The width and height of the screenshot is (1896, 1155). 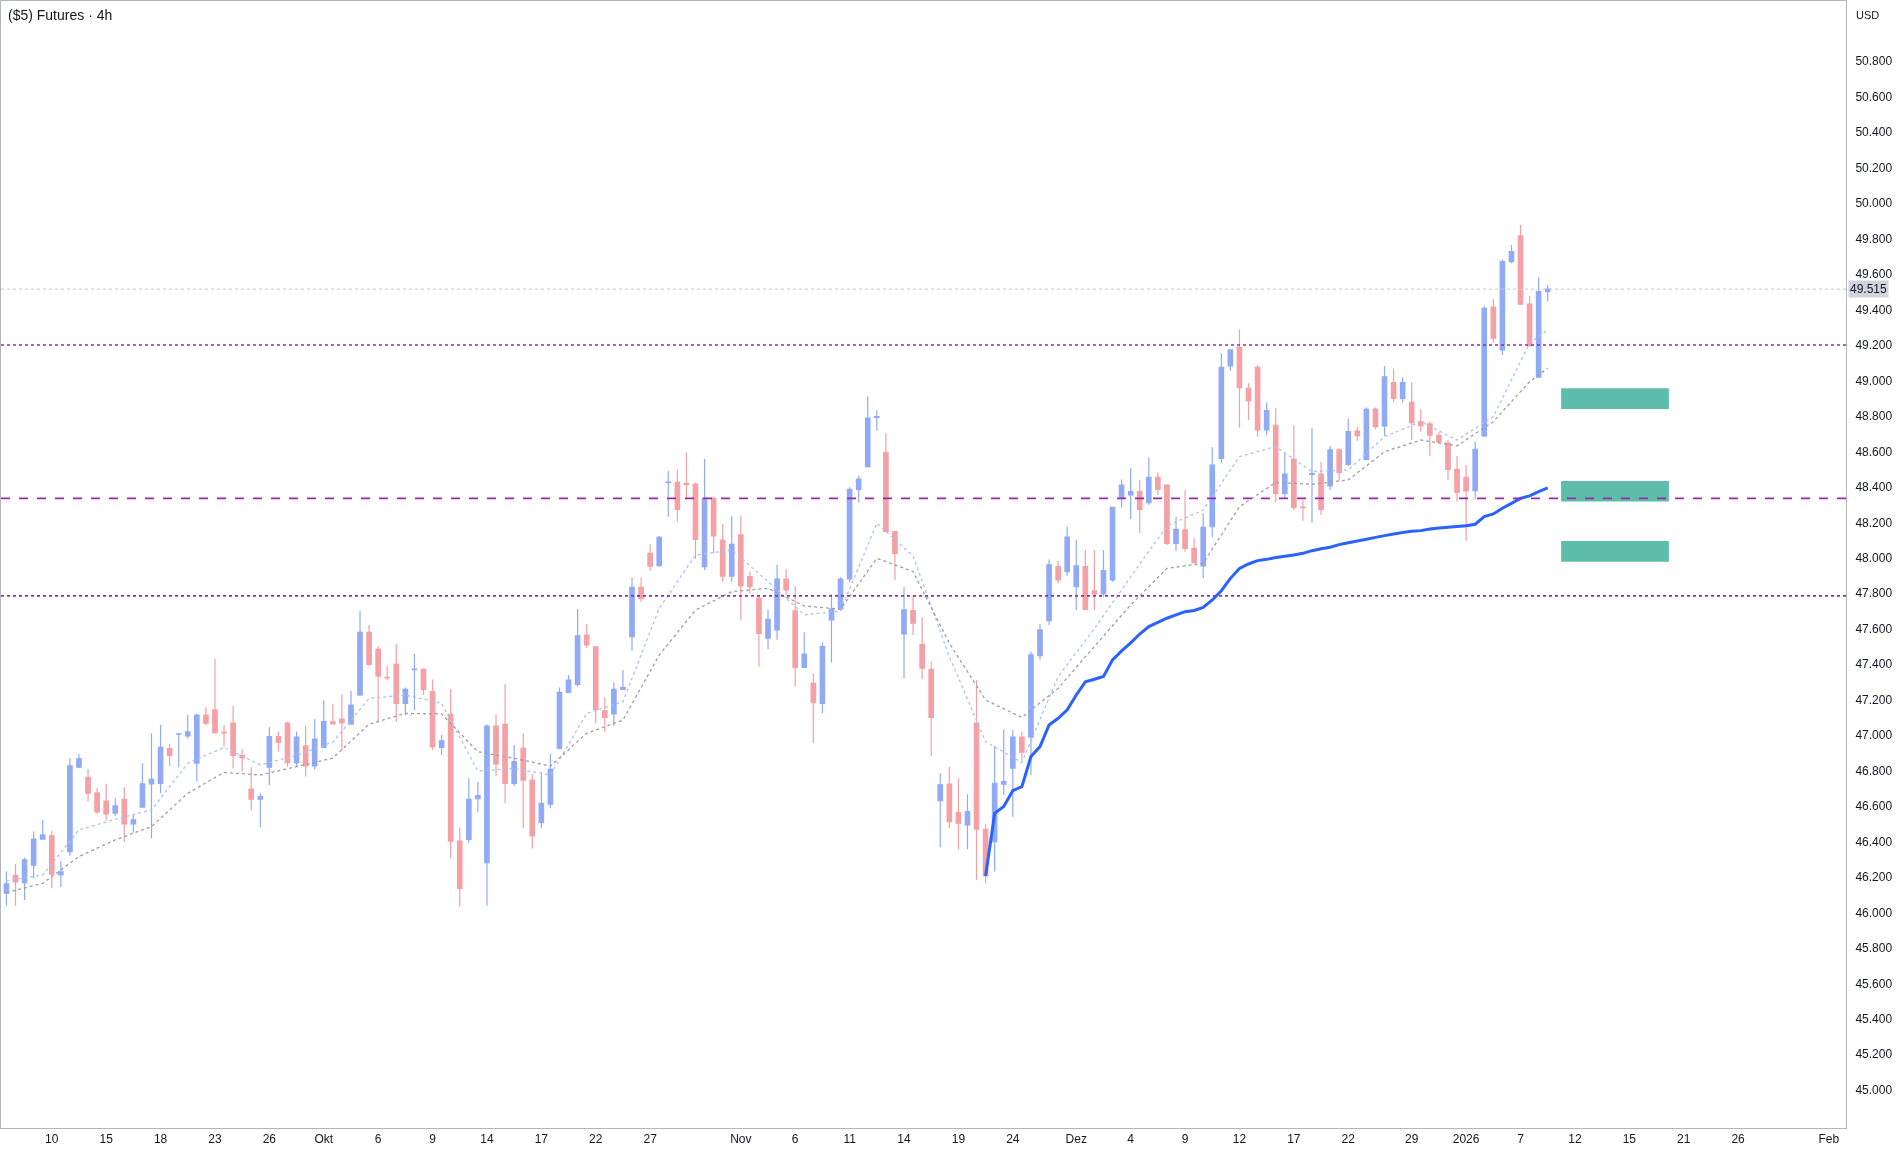 What do you see at coordinates (487, 1139) in the screenshot?
I see `x-tick-label: 14` at bounding box center [487, 1139].